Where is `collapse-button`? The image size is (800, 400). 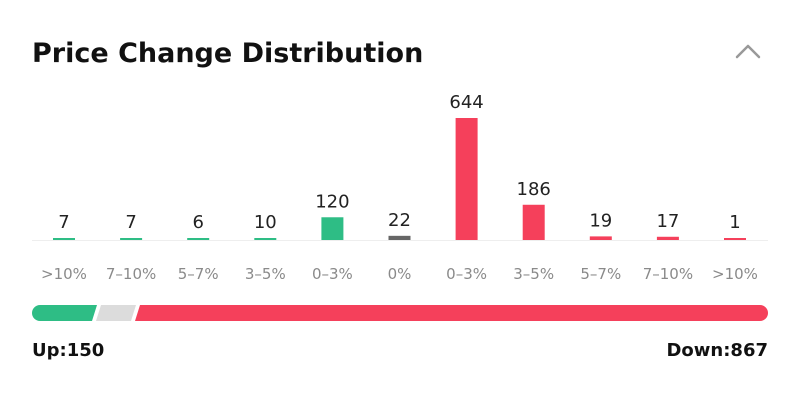
collapse-button is located at coordinates (748, 51).